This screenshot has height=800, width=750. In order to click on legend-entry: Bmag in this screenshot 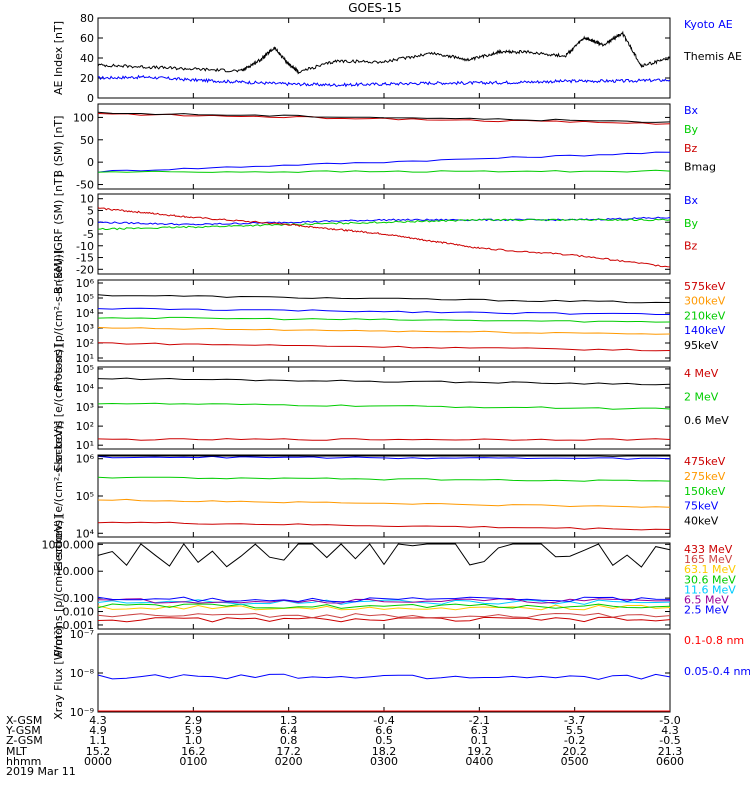, I will do `click(700, 167)`.